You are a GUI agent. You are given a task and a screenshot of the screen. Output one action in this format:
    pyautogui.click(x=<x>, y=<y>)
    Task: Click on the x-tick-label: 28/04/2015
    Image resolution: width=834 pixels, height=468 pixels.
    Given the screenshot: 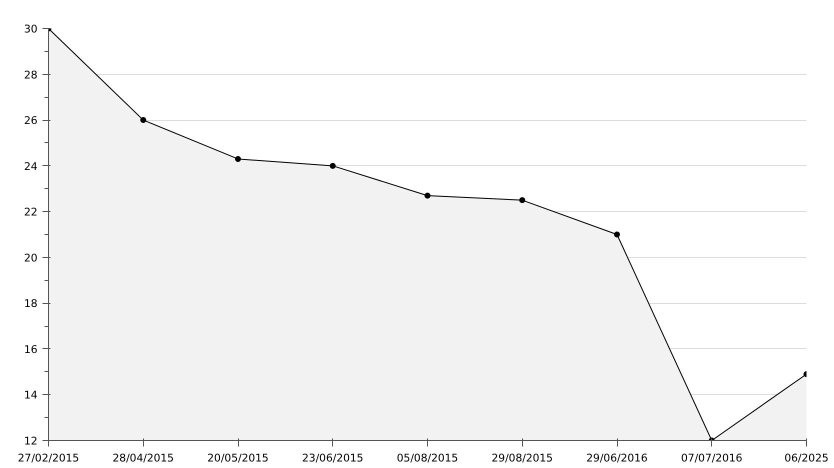 What is the action you would take?
    pyautogui.click(x=143, y=458)
    